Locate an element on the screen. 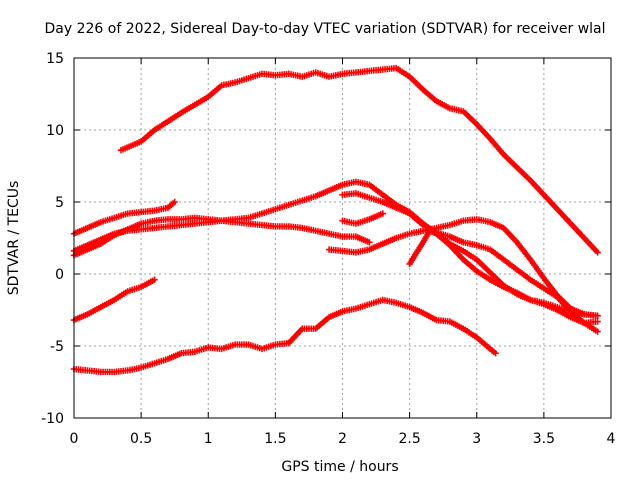 This screenshot has height=480, width=640. y-tick-label: 15 is located at coordinates (55, 59).